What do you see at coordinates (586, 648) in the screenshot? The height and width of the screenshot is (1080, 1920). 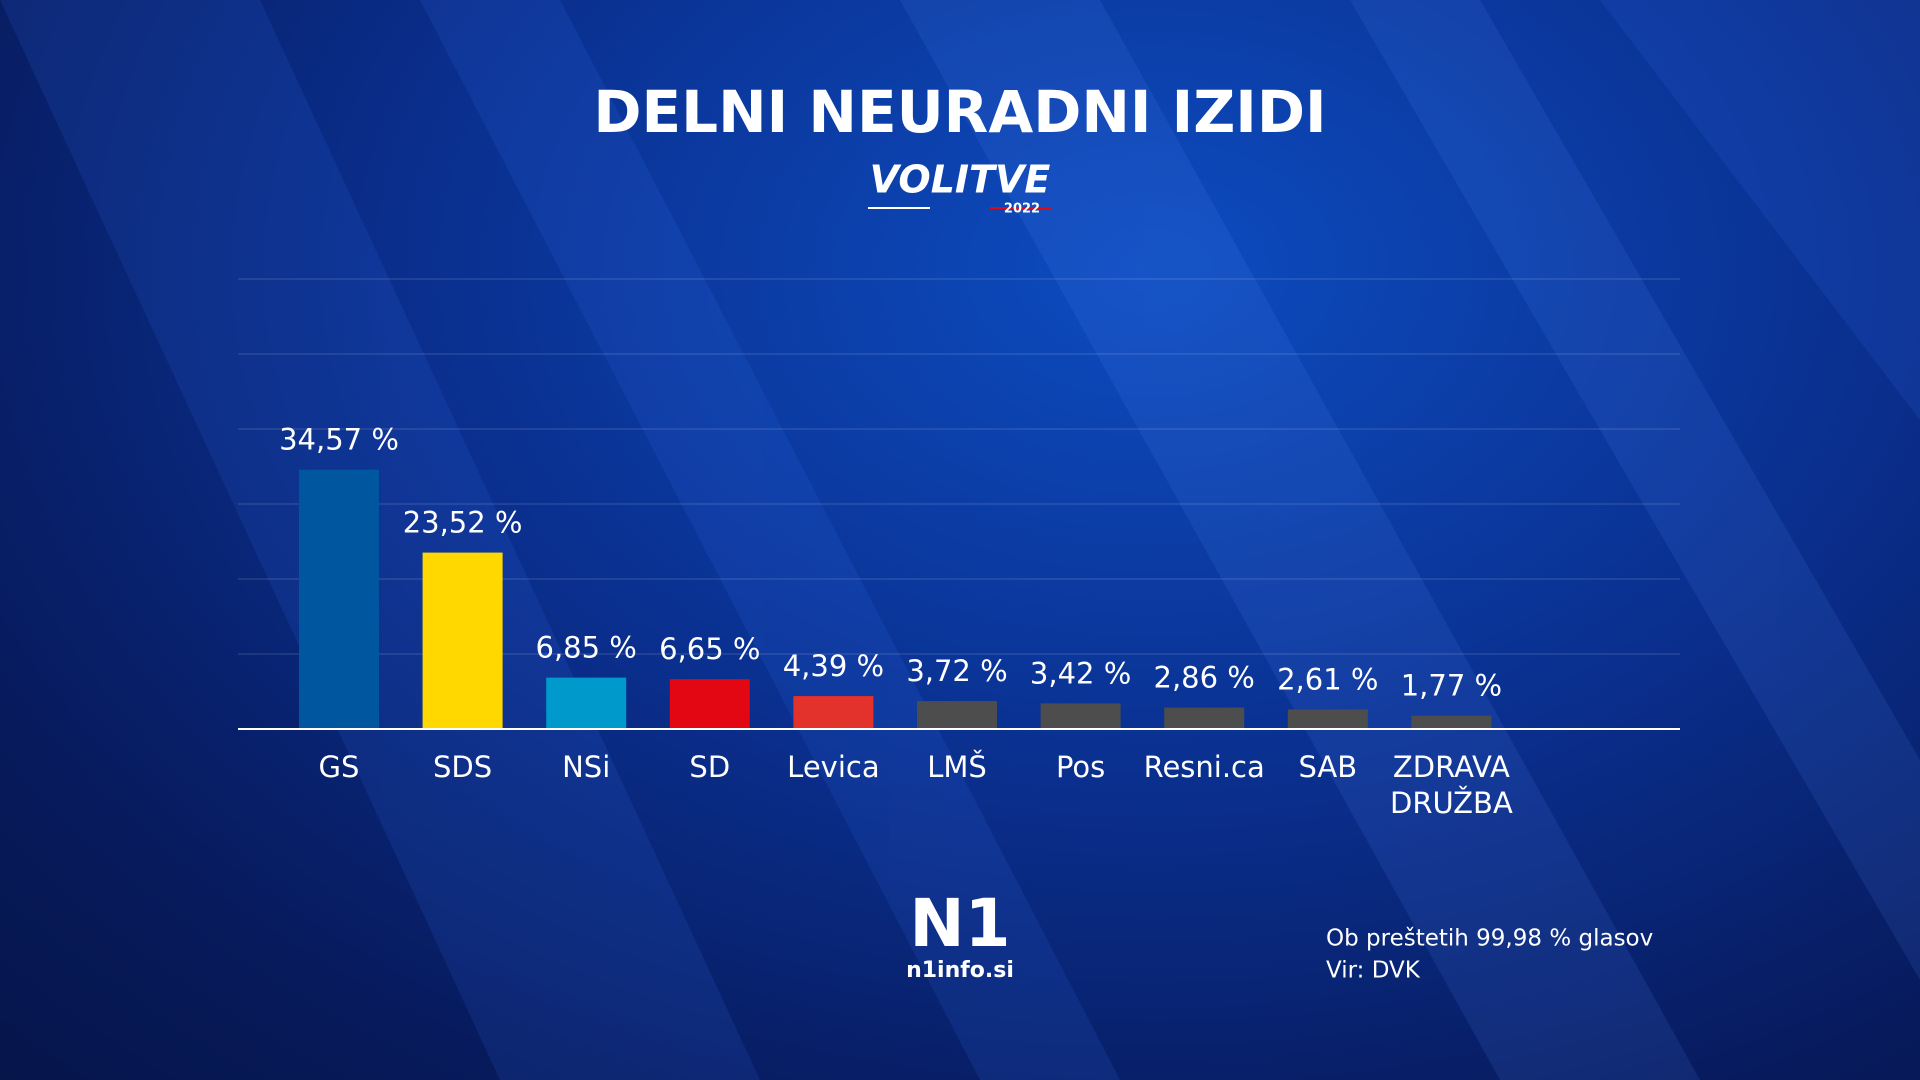 I see `value-label: 6,85 %` at bounding box center [586, 648].